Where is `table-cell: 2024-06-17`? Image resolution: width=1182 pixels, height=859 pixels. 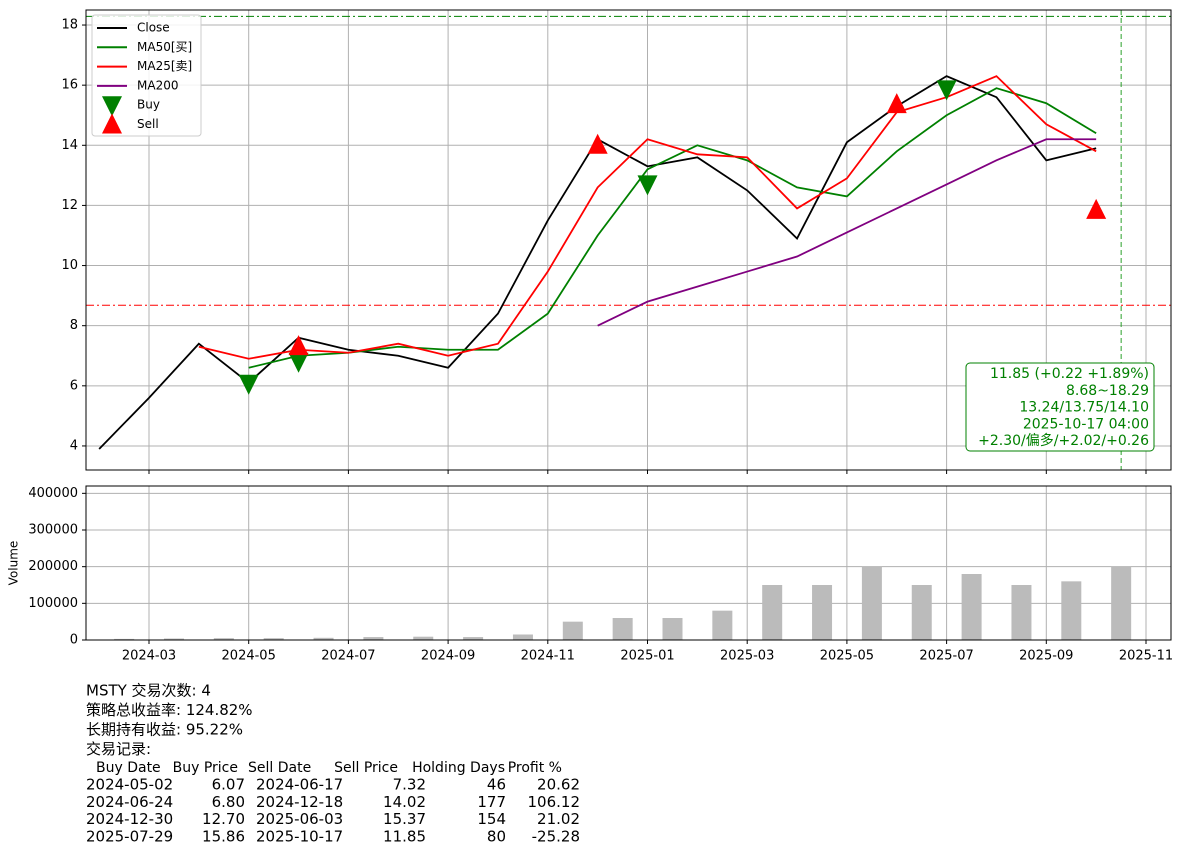 table-cell: 2024-06-17 is located at coordinates (299, 785).